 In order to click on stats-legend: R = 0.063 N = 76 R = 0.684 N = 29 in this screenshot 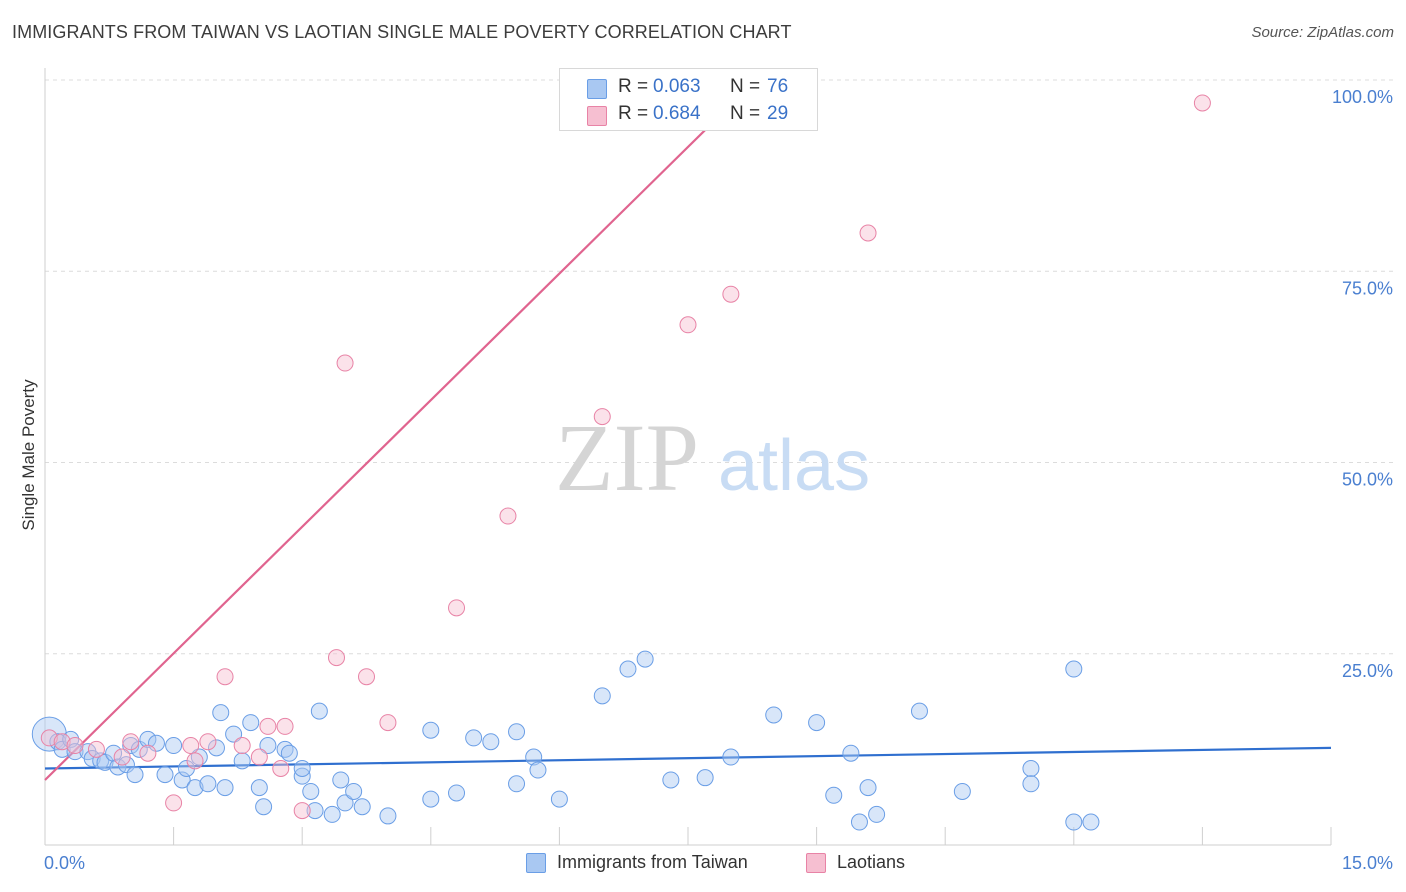, I will do `click(688, 99)`.